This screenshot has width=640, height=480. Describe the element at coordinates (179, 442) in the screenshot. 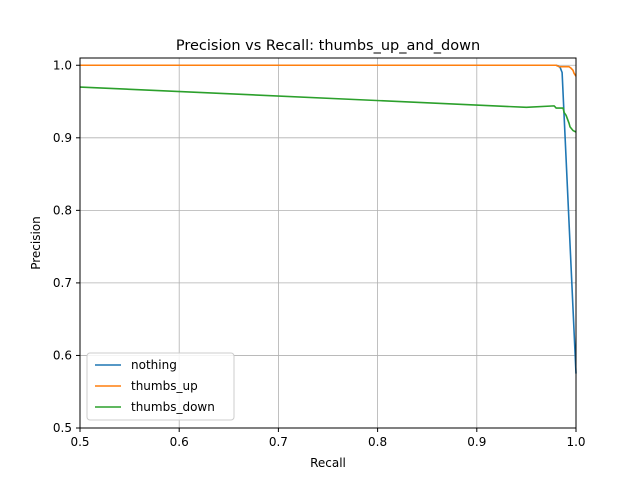

I see `x-tick-label: 0.6` at that location.